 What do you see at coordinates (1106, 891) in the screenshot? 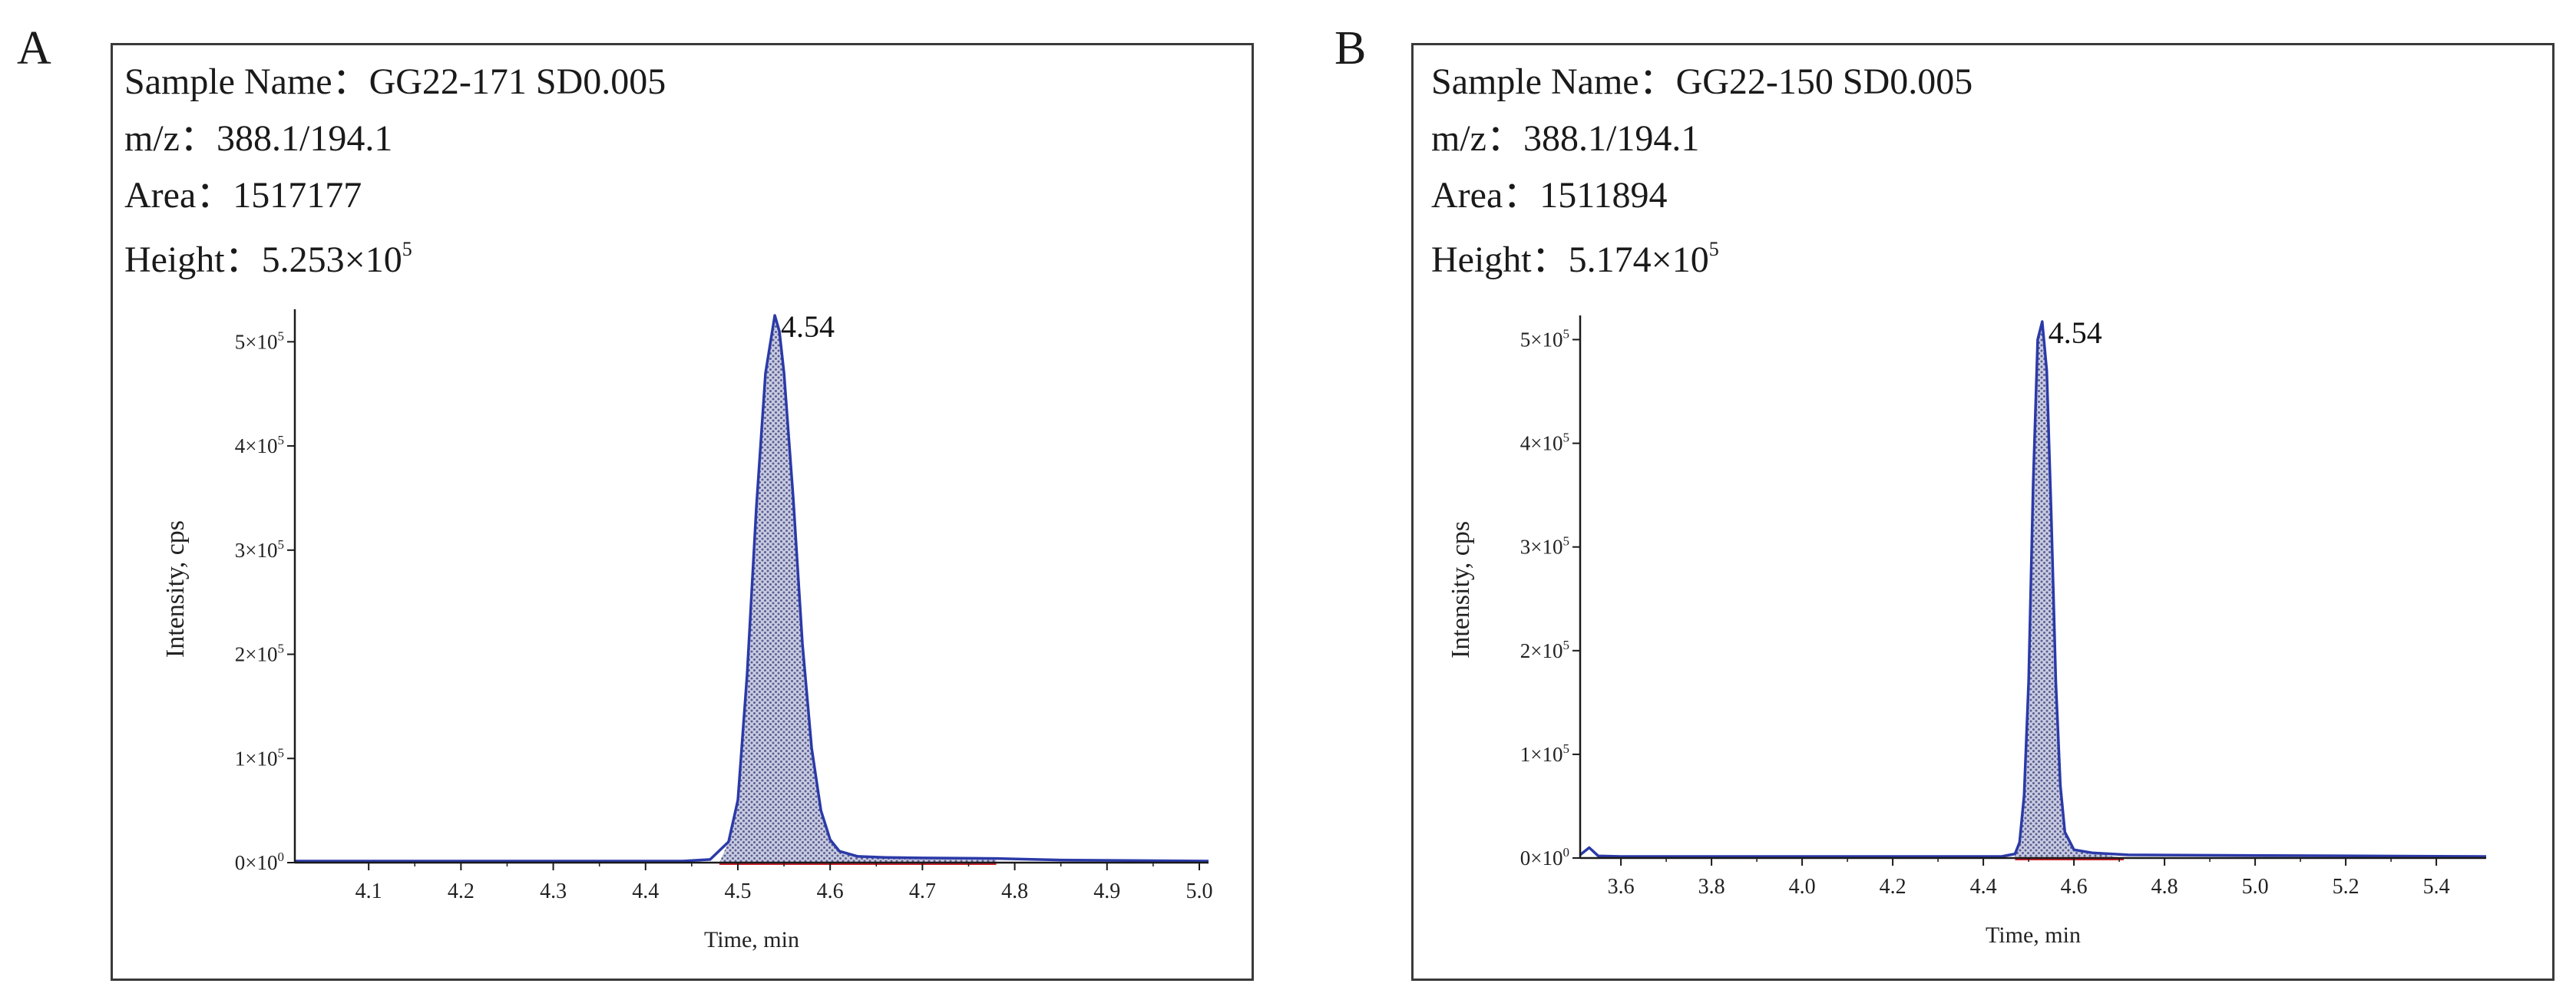
I see `x-tick-label: 4.9` at bounding box center [1106, 891].